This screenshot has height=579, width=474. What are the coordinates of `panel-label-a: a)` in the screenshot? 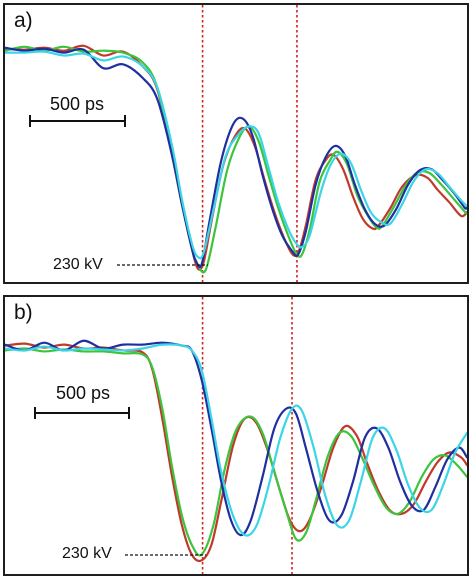 It's located at (23, 20).